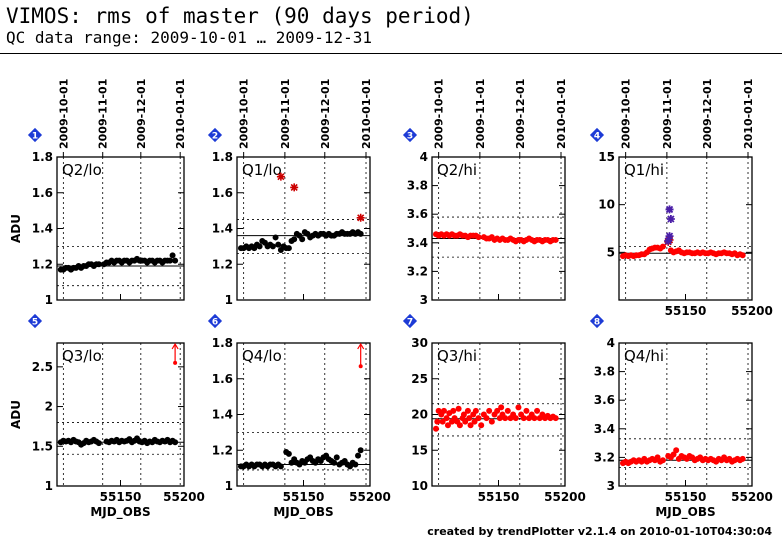  What do you see at coordinates (419, 415) in the screenshot?
I see `y-tick-label: 20` at bounding box center [419, 415].